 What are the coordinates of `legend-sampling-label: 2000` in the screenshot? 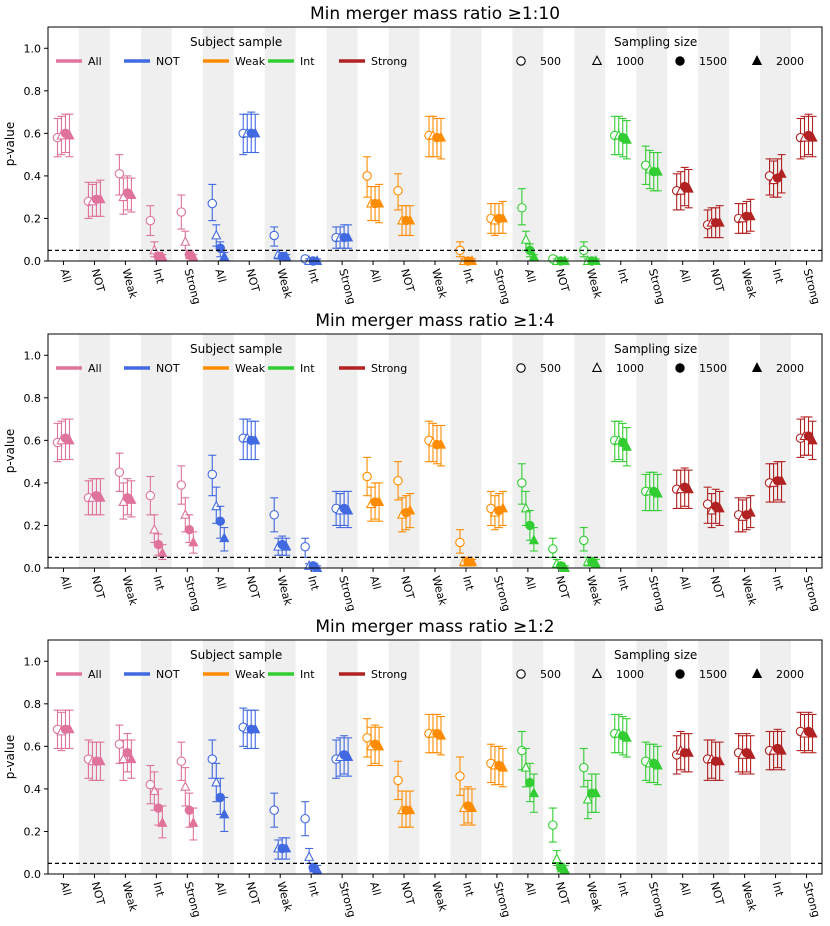 It's located at (790, 674).